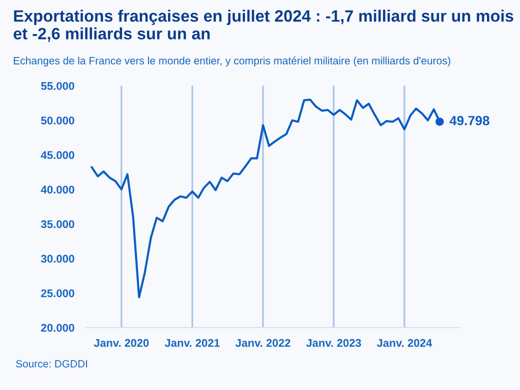 Image resolution: width=520 pixels, height=390 pixels. Describe the element at coordinates (57, 328) in the screenshot. I see `y-tick-label: 20.000` at that location.